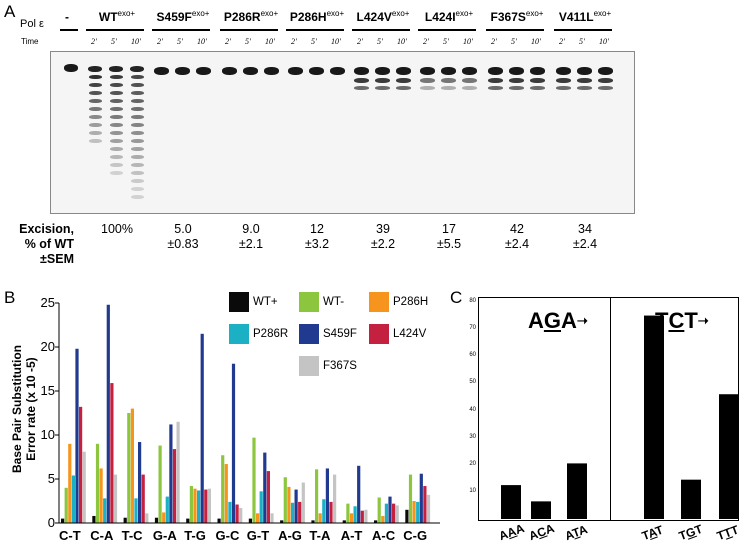 This screenshot has height=550, width=740. What do you see at coordinates (265, 487) in the screenshot?
I see `bar-S459F-G-T` at bounding box center [265, 487].